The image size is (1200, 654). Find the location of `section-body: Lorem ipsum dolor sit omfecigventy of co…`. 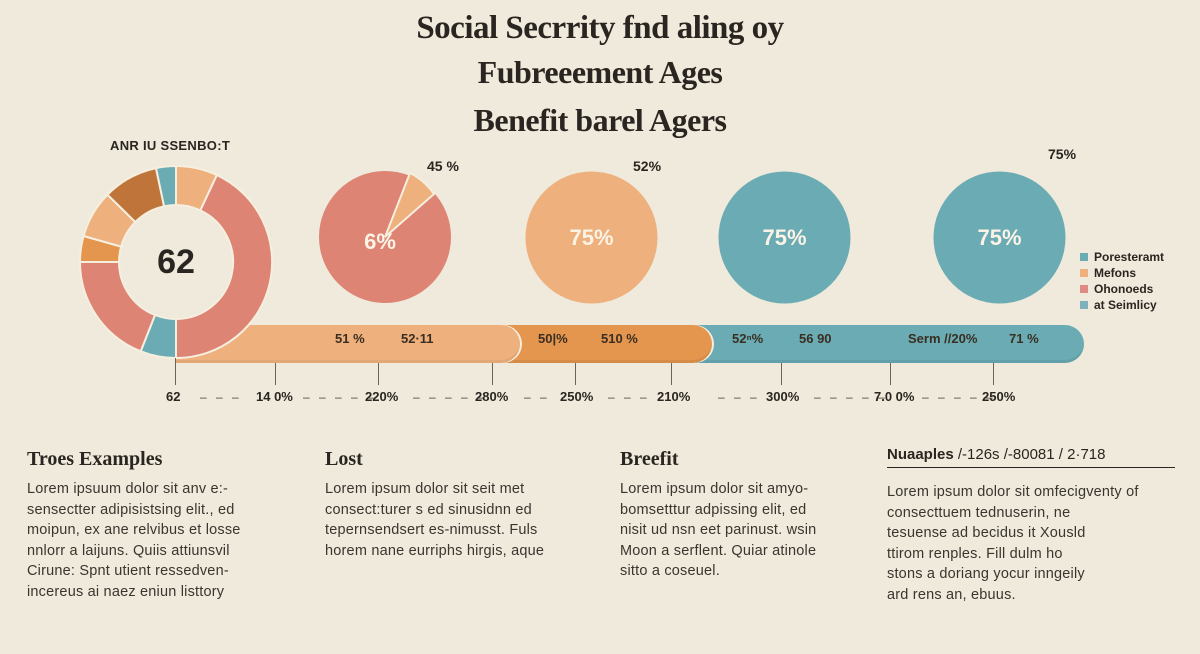

section-body: Lorem ipsum dolor sit omfecigventy of co… is located at coordinates (1031, 543).